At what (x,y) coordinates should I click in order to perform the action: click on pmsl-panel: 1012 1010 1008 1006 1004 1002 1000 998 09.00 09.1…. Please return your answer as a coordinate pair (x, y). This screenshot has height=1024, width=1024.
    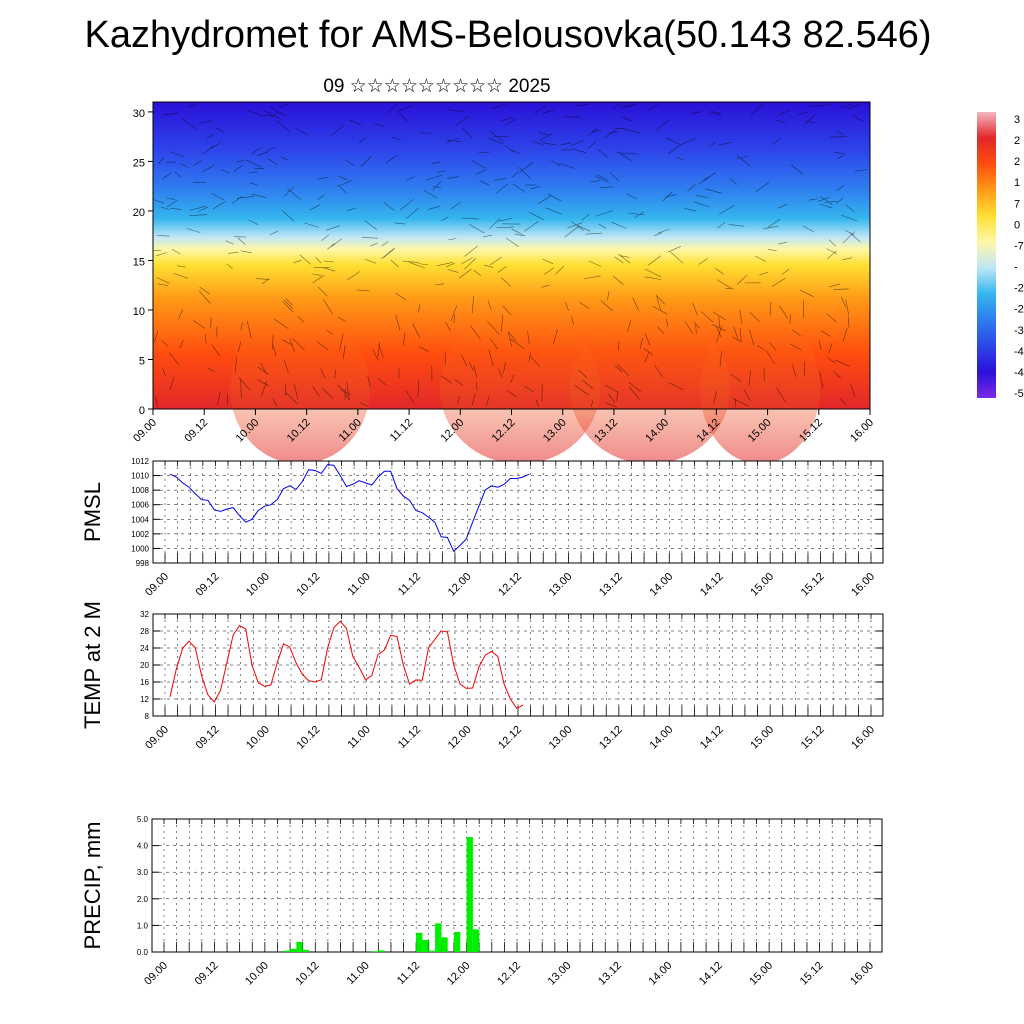
    Looking at the image, I should click on (482, 528).